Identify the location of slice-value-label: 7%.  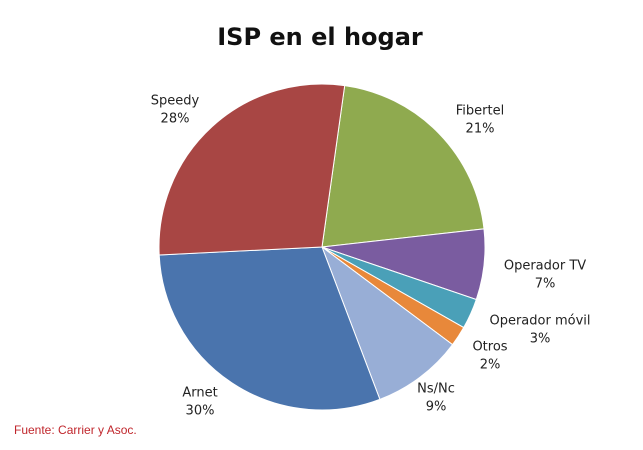
(545, 284).